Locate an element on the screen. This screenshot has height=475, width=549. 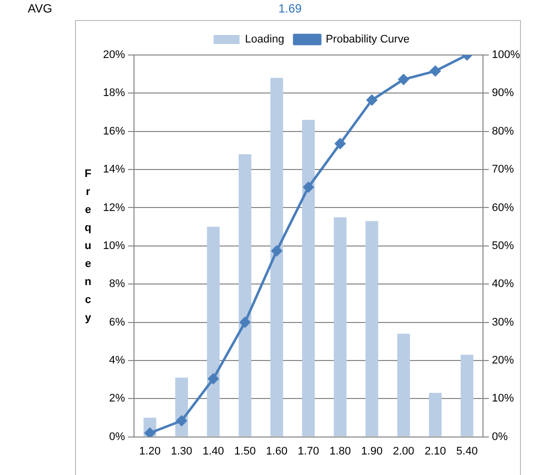
y2-tick-label: 50% is located at coordinates (503, 246).